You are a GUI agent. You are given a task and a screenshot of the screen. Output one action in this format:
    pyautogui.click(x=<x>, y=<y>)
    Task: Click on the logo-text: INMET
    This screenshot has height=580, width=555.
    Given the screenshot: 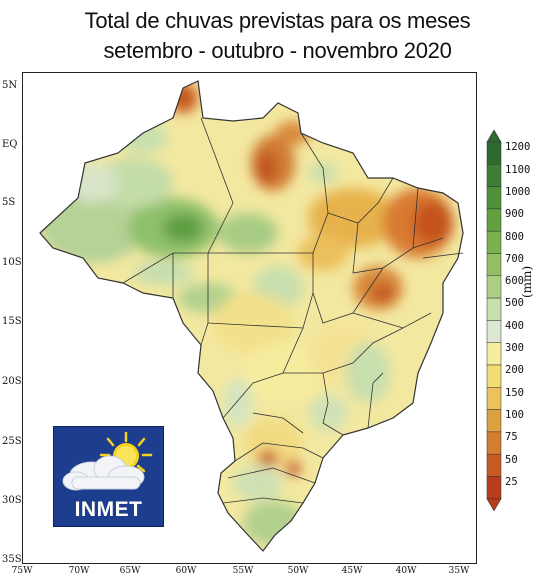 What is the action you would take?
    pyautogui.click(x=108, y=509)
    